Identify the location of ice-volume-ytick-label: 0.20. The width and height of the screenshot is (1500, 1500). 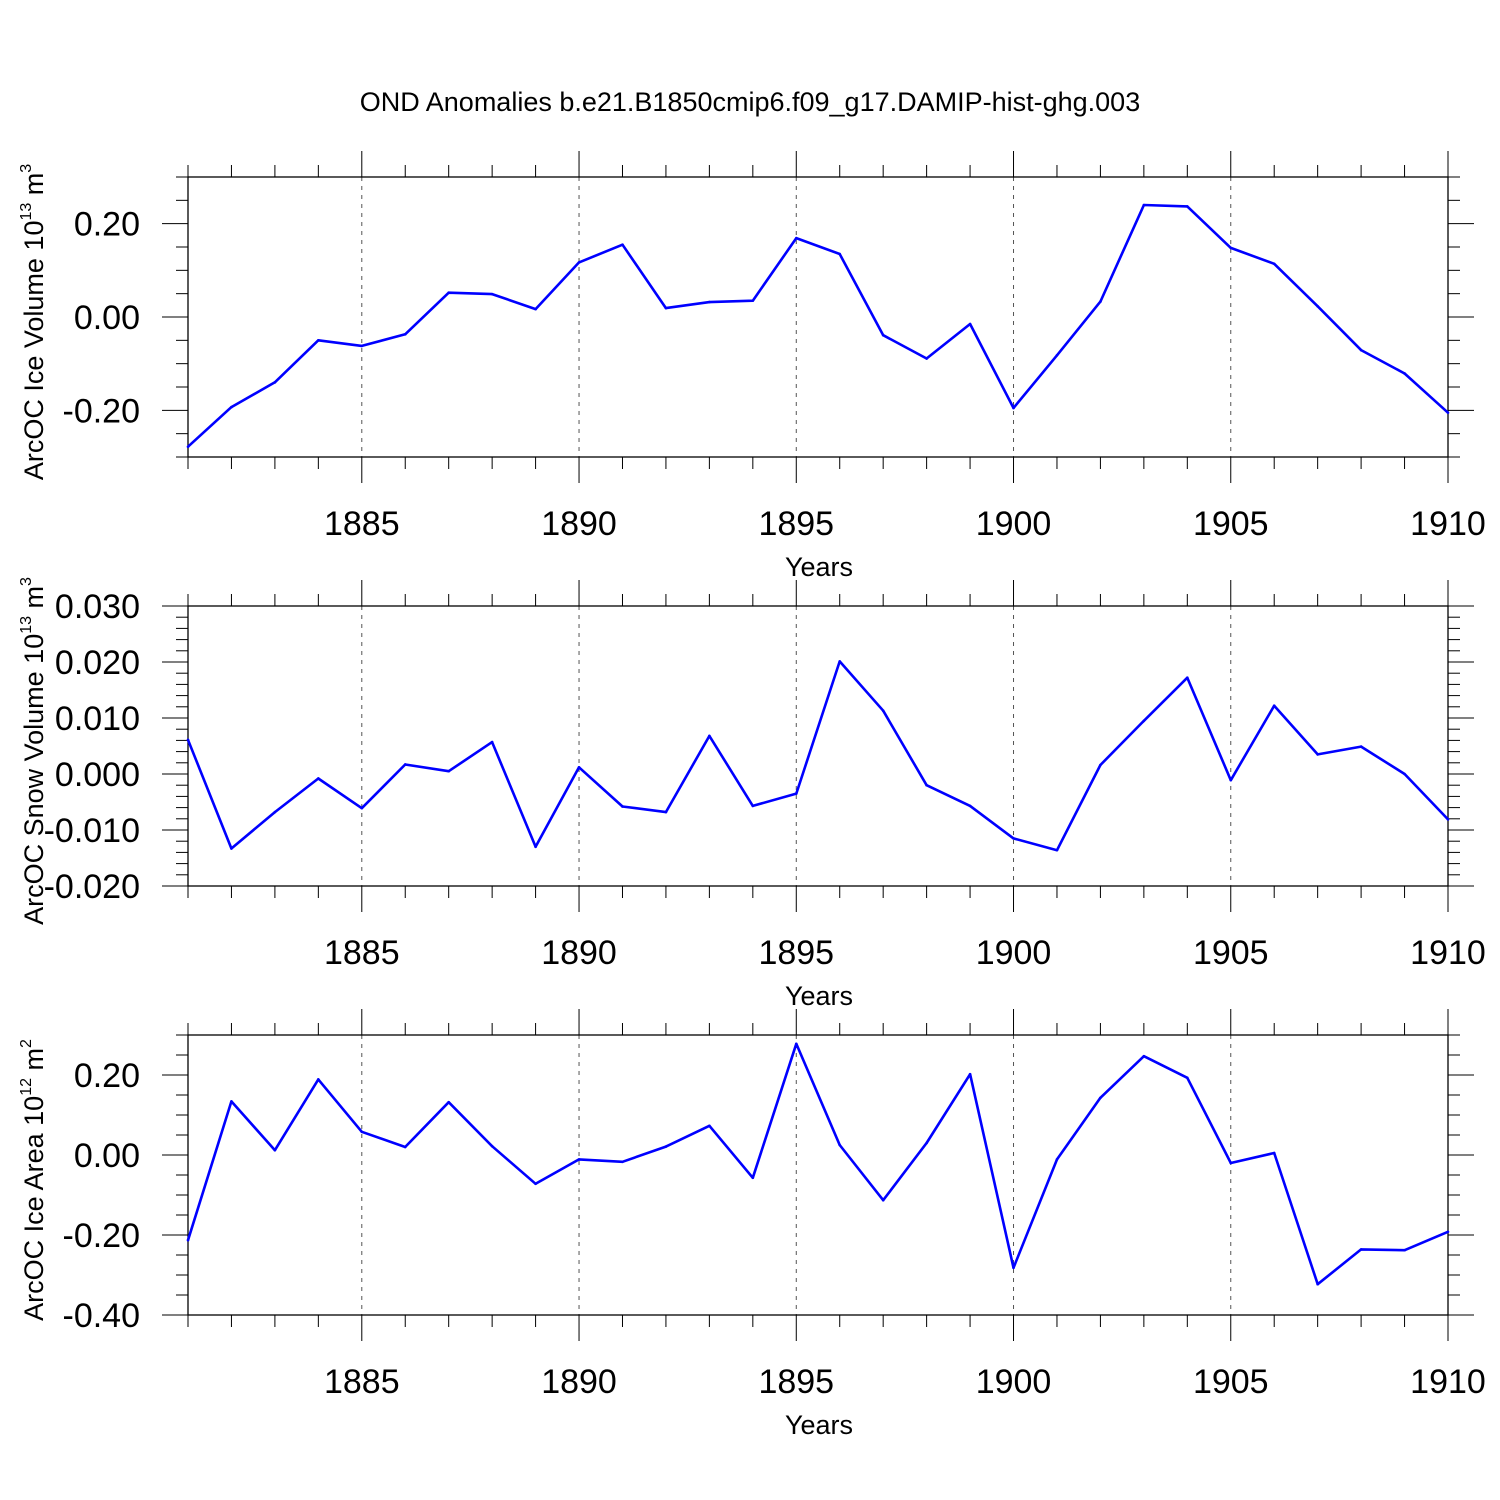
(107, 225).